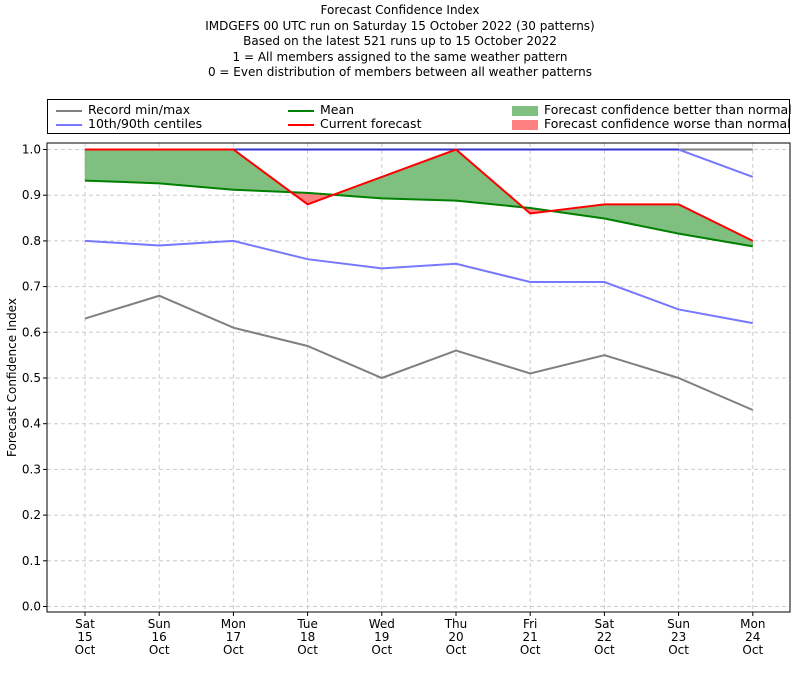 This screenshot has width=800, height=676. Describe the element at coordinates (381, 637) in the screenshot. I see `x-tick-label: 19` at that location.